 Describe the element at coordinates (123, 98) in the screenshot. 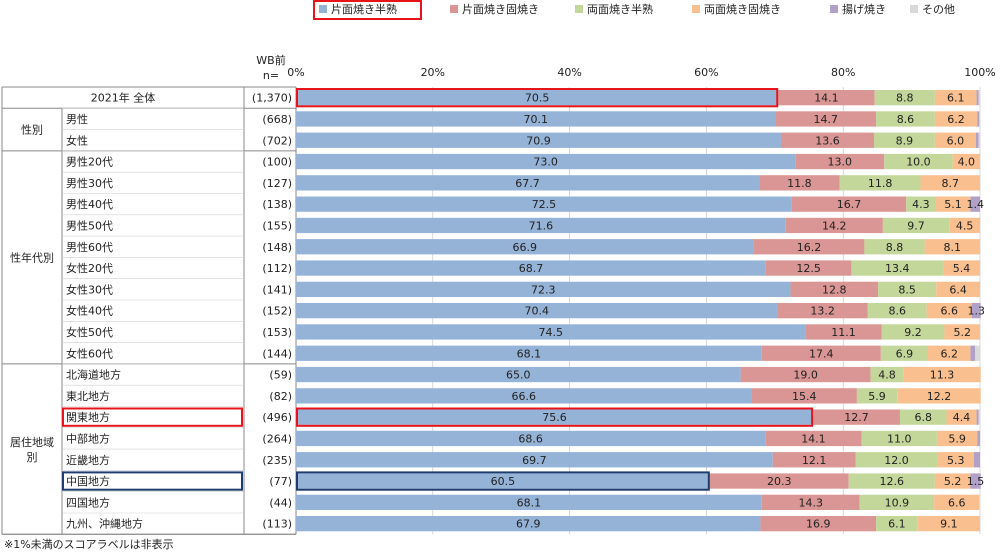

I see `row-label: 2021年 全体` at that location.